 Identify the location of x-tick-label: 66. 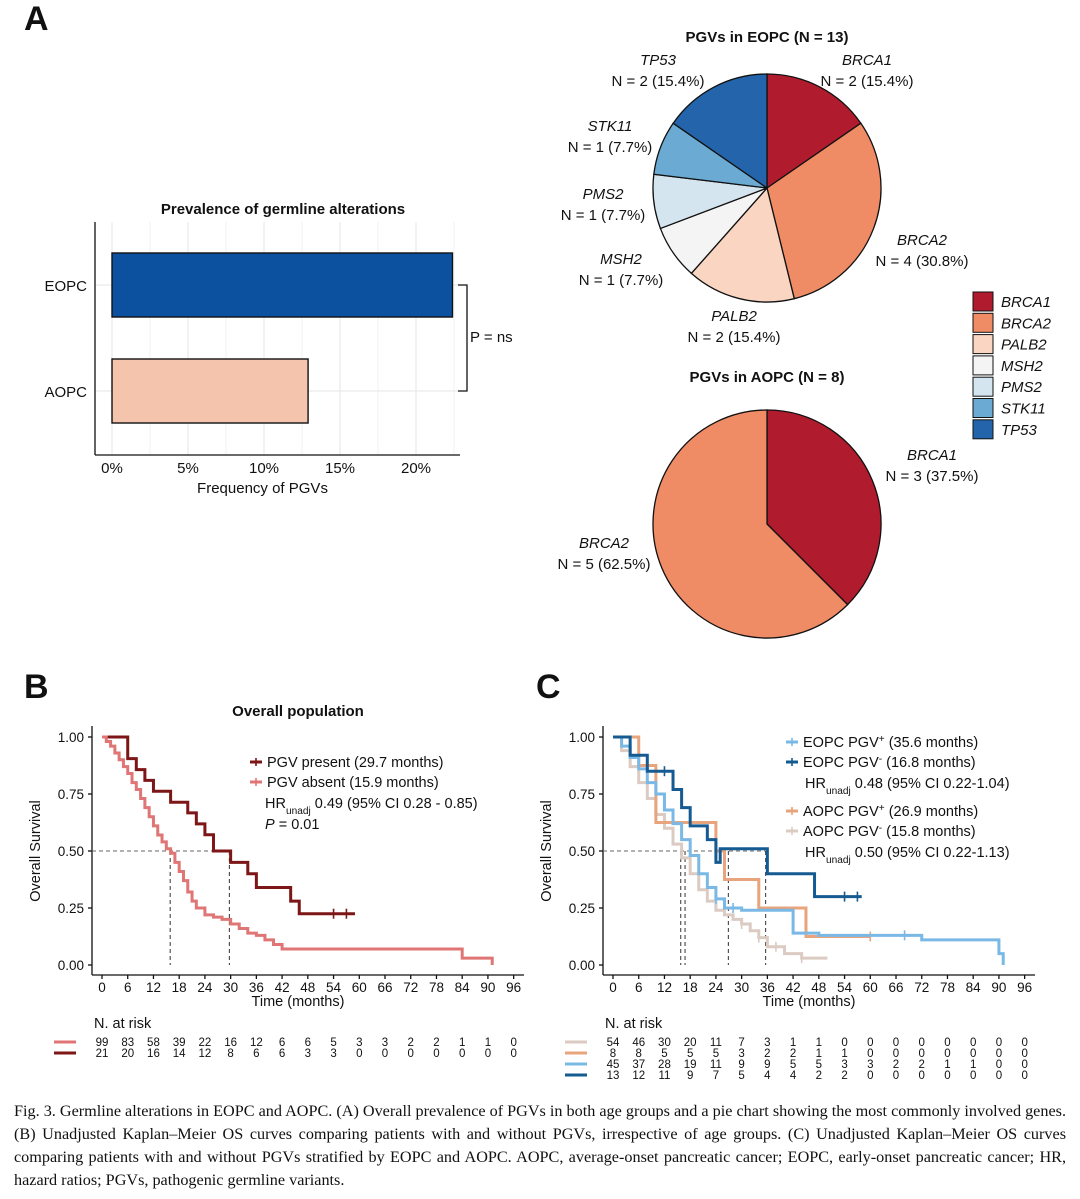
(384, 987).